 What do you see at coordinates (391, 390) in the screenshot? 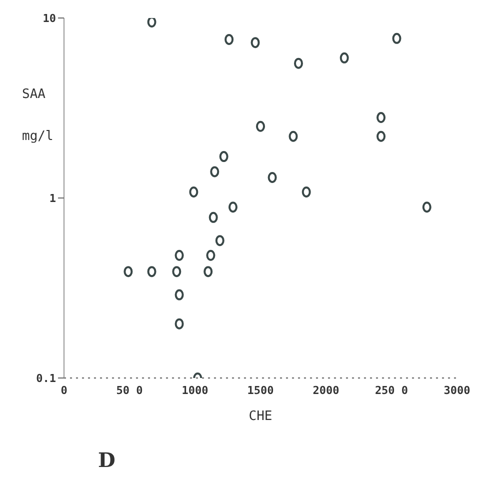
I see `x-tick-label: 250 0` at bounding box center [391, 390].